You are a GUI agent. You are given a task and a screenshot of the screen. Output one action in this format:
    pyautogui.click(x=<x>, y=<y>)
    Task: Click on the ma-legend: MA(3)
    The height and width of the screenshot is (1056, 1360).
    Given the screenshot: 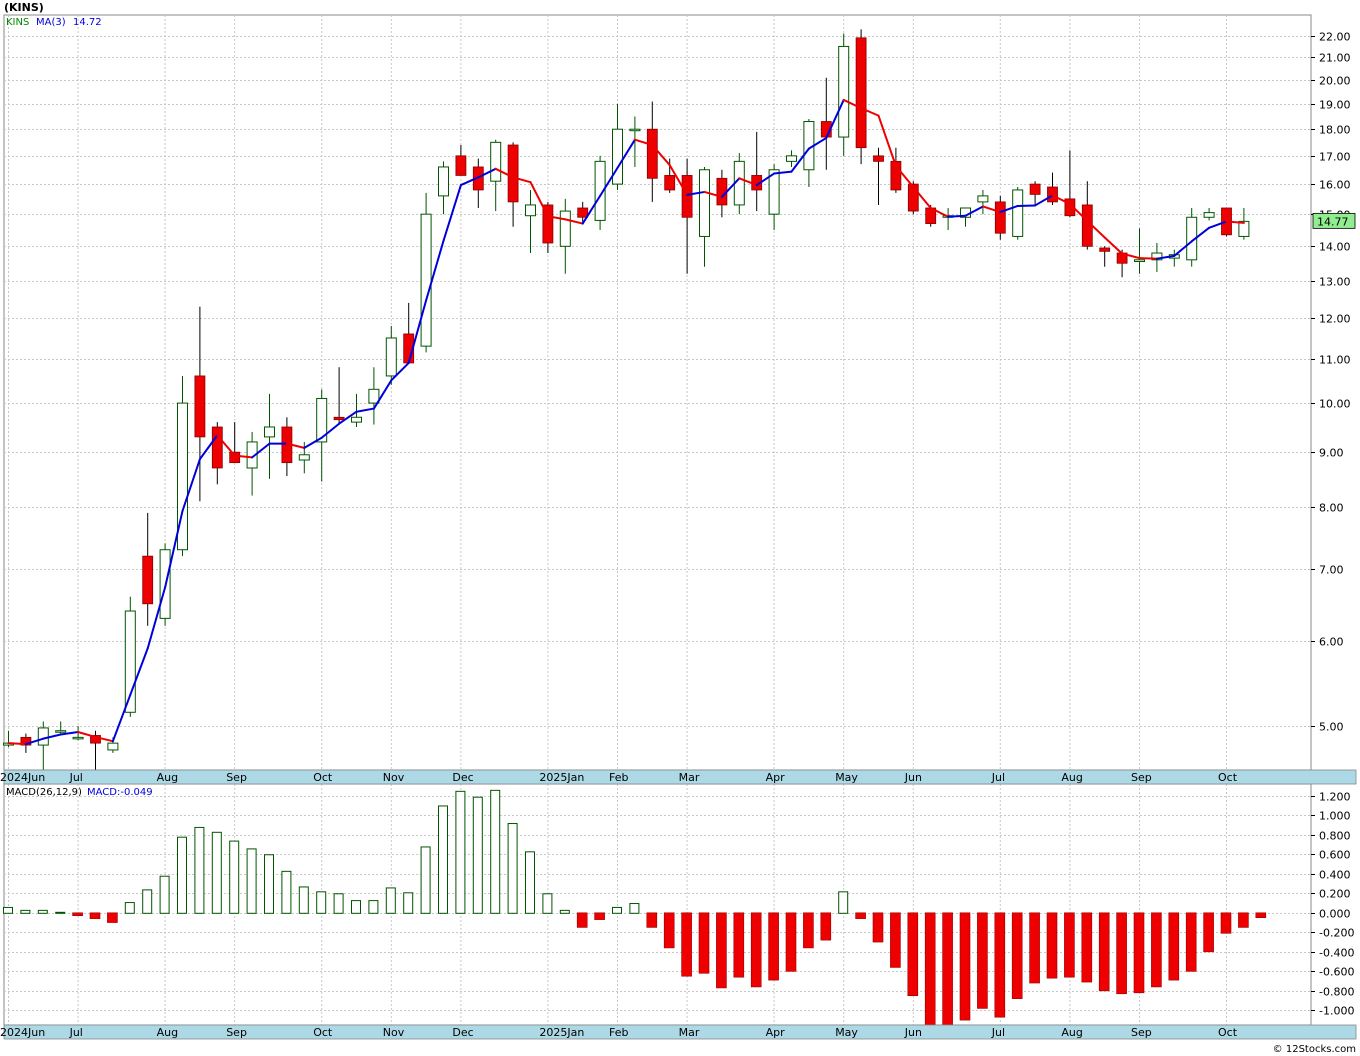 What is the action you would take?
    pyautogui.click(x=51, y=22)
    